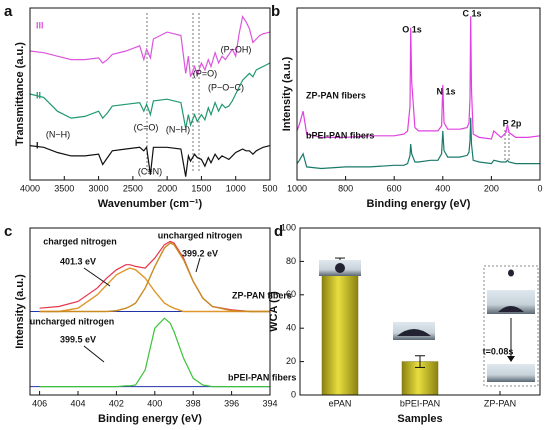 The width and height of the screenshot is (553, 430). What do you see at coordinates (340, 329) in the screenshot?
I see `bar` at bounding box center [340, 329].